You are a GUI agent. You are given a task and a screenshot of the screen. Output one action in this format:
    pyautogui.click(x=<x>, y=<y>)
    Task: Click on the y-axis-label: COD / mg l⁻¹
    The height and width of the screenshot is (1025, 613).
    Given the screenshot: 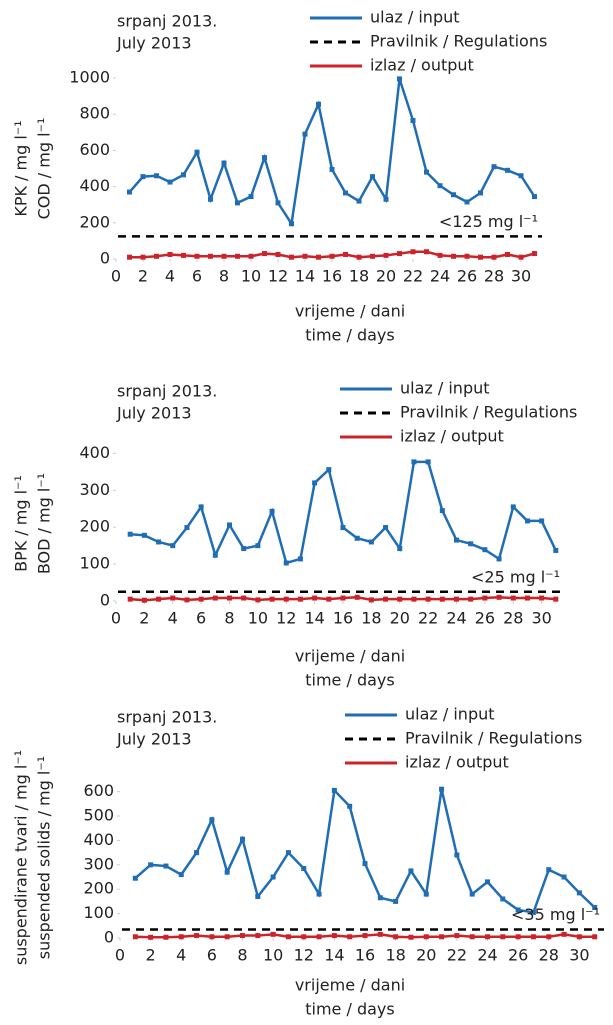 What is the action you would take?
    pyautogui.click(x=44, y=169)
    